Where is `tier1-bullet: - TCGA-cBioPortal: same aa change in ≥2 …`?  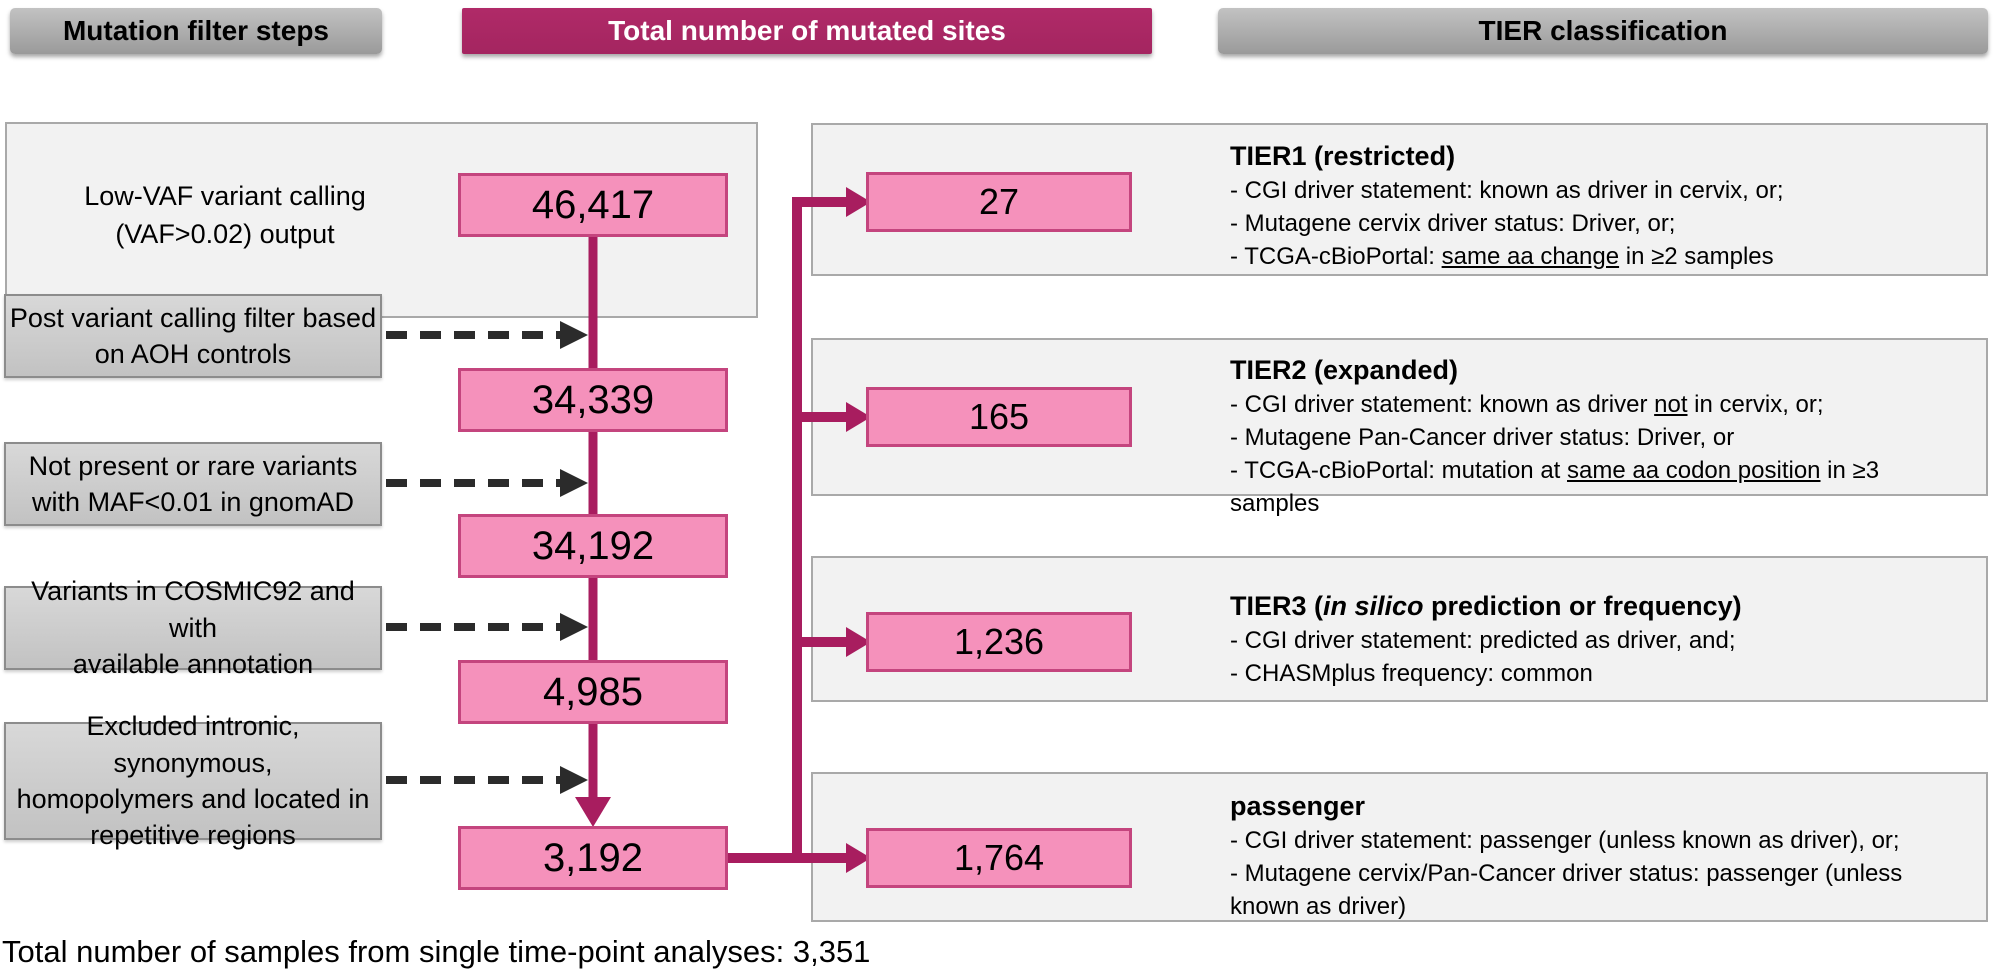
tier1-bullet: - TCGA-cBioPortal: same aa change in ≥2 … is located at coordinates (1502, 256).